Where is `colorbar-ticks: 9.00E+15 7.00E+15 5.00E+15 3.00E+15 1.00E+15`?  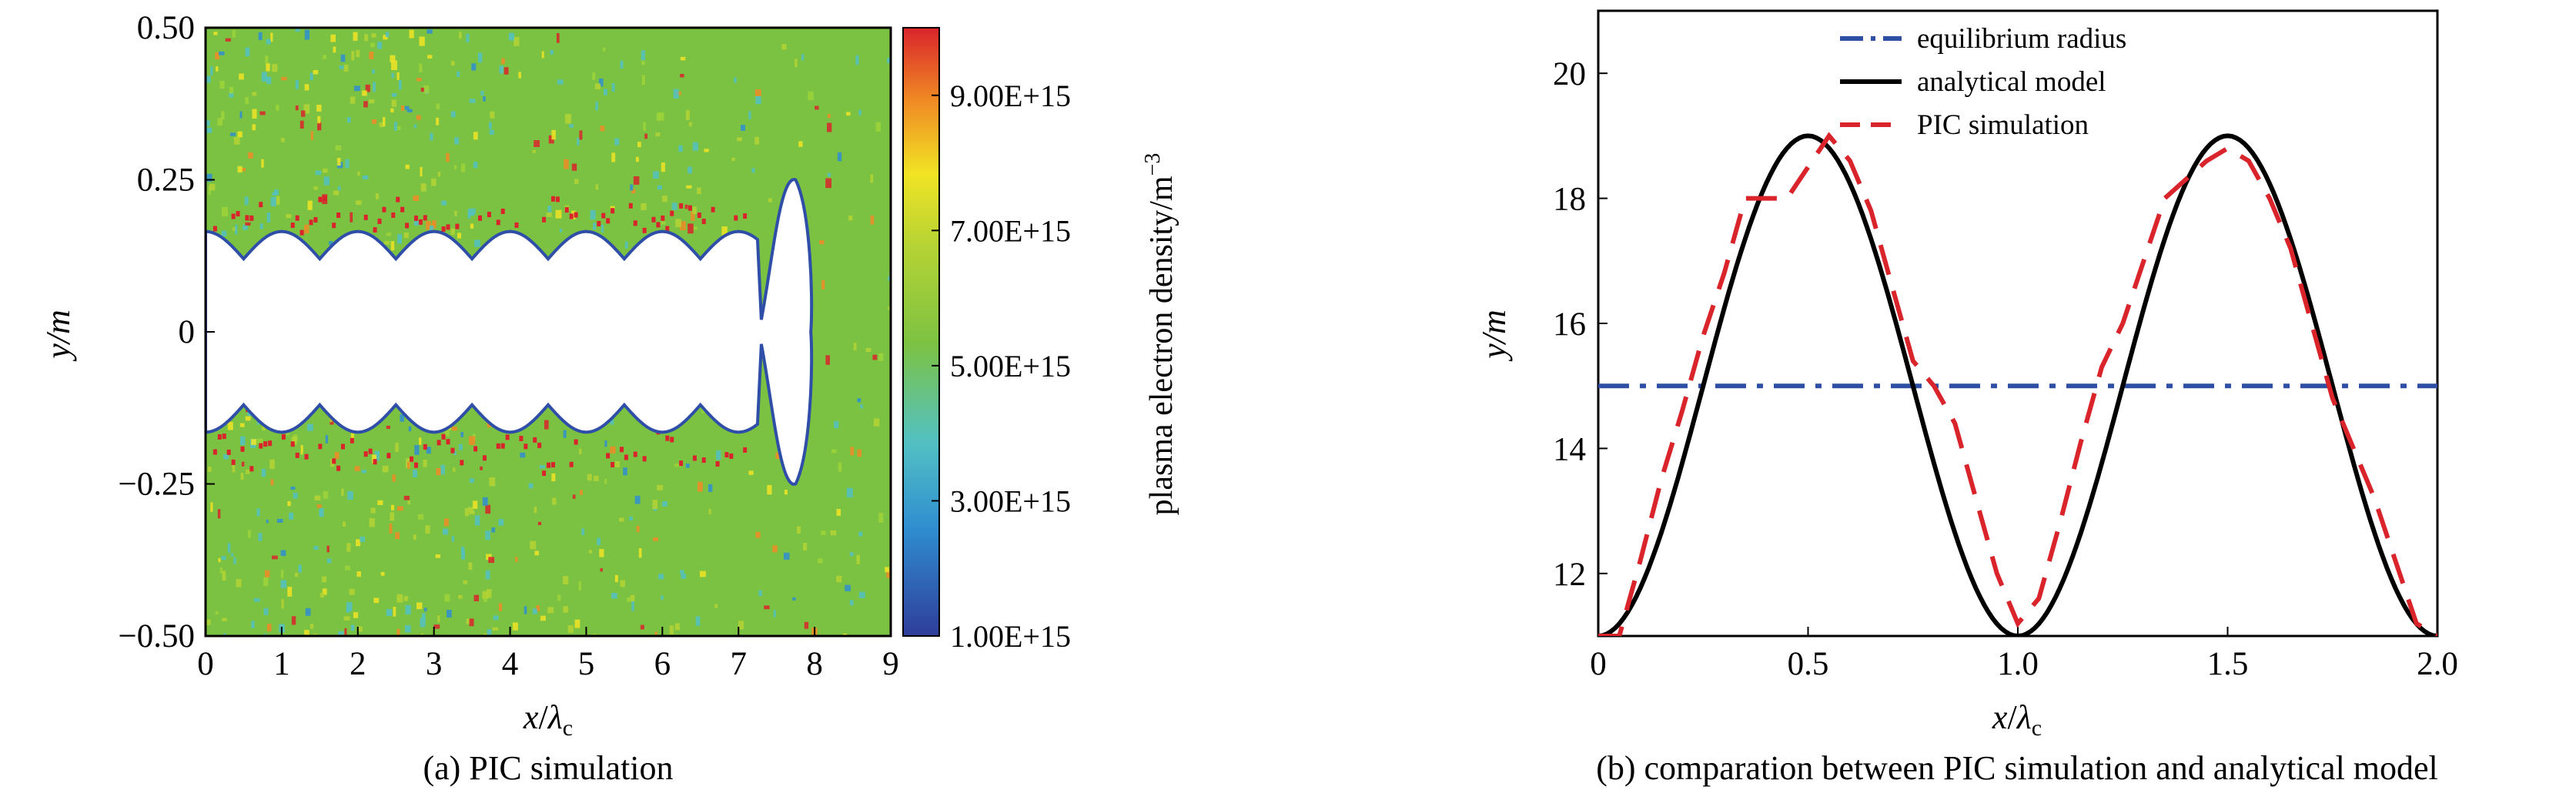 colorbar-ticks: 9.00E+15 7.00E+15 5.00E+15 3.00E+15 1.00E+15 is located at coordinates (1002, 366).